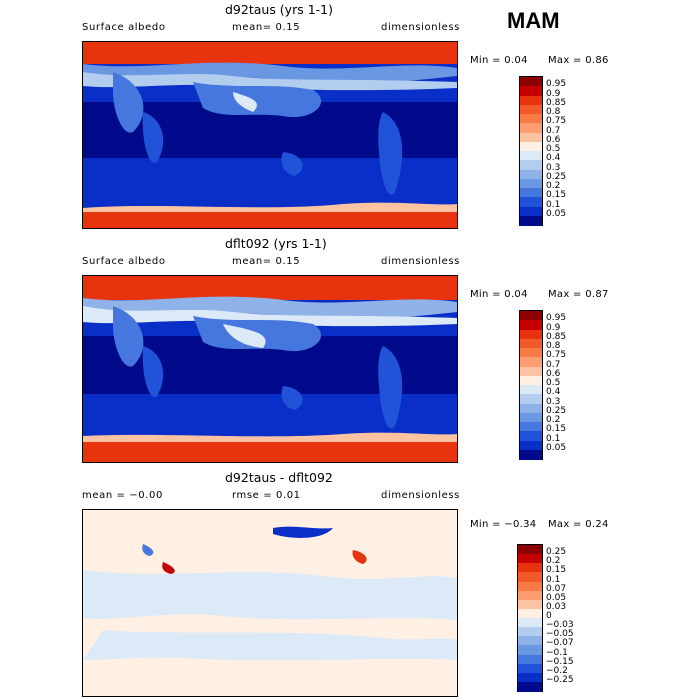  Describe the element at coordinates (420, 261) in the screenshot. I see `panel2-units: dimensionless` at that location.